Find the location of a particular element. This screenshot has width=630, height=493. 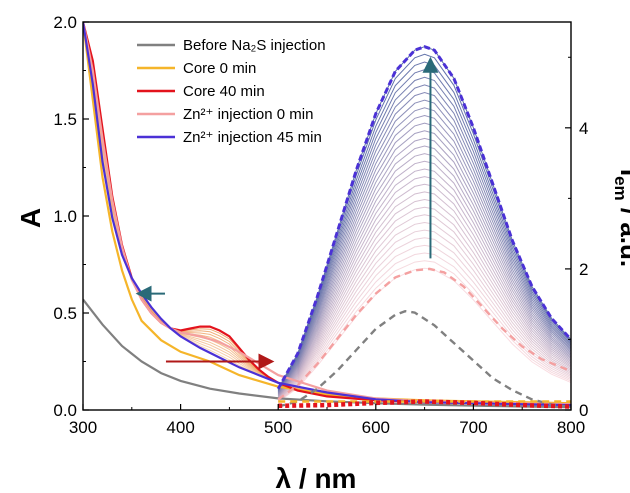

y-right-tick-label: 2 is located at coordinates (583, 269).